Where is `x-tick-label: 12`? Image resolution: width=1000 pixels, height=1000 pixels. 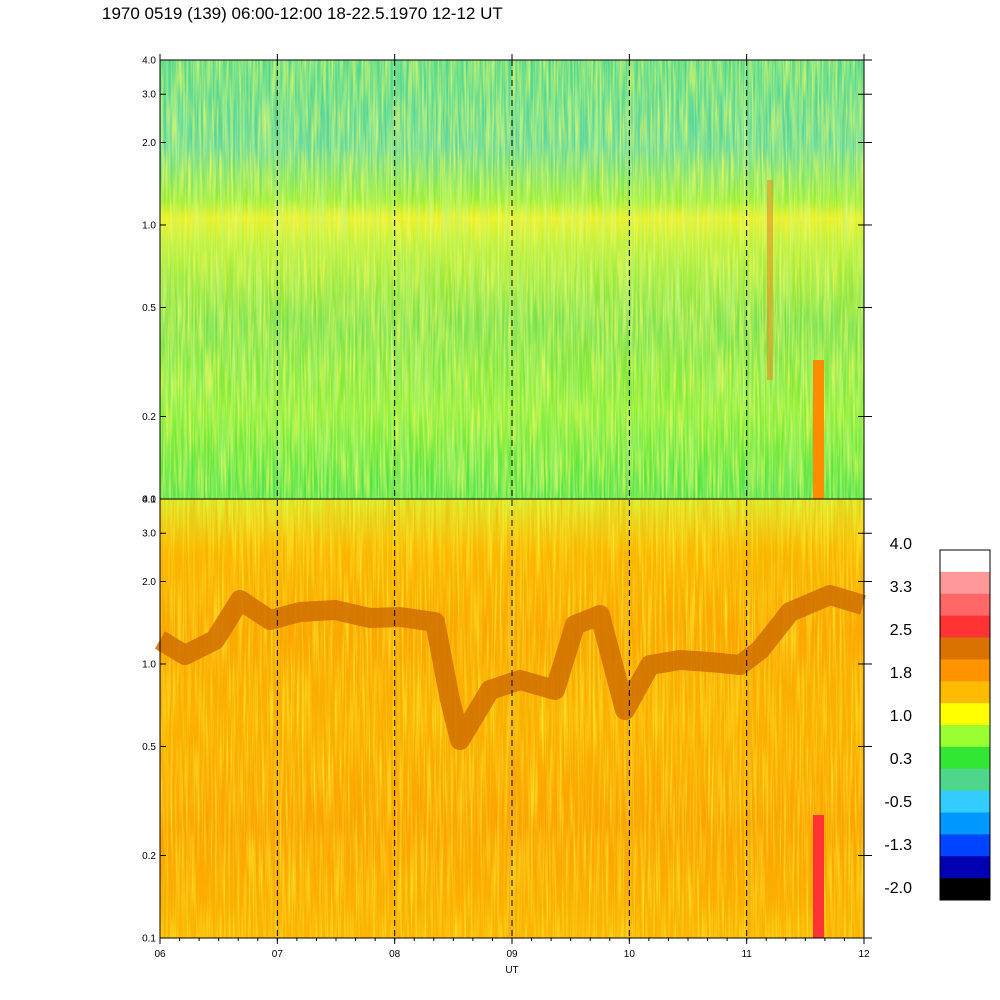
x-tick-label: 12 is located at coordinates (864, 954).